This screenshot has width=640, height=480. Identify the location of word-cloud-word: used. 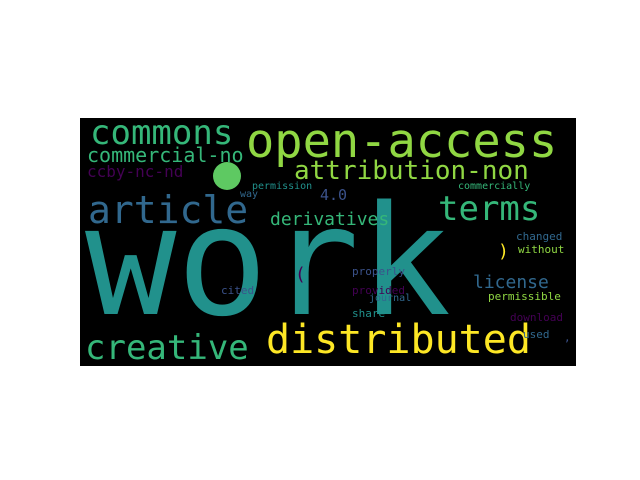
(536, 334).